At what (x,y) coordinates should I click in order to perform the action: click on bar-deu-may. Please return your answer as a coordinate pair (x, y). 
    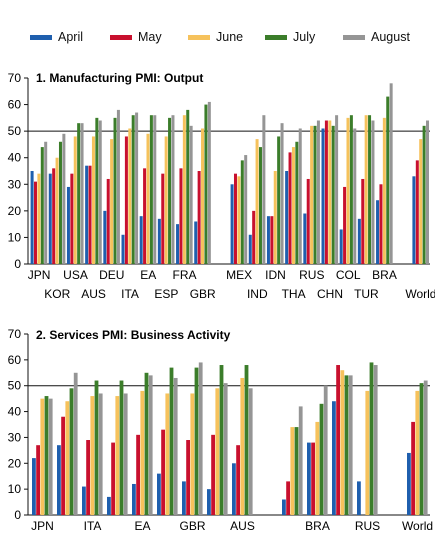
    Looking at the image, I should click on (108, 221).